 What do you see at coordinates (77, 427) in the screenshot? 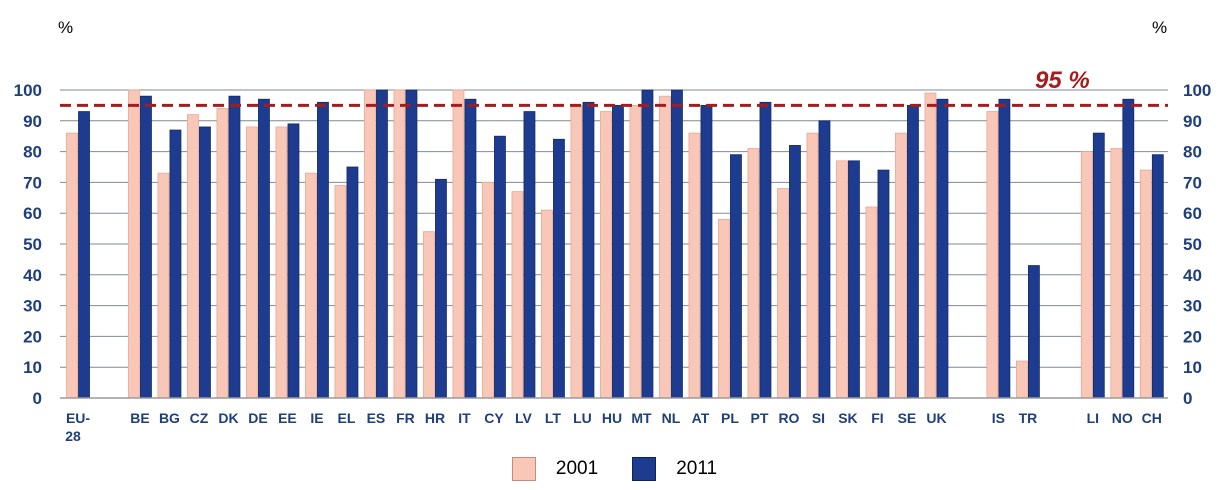
I see `x-tick-label: EU- 28` at bounding box center [77, 427].